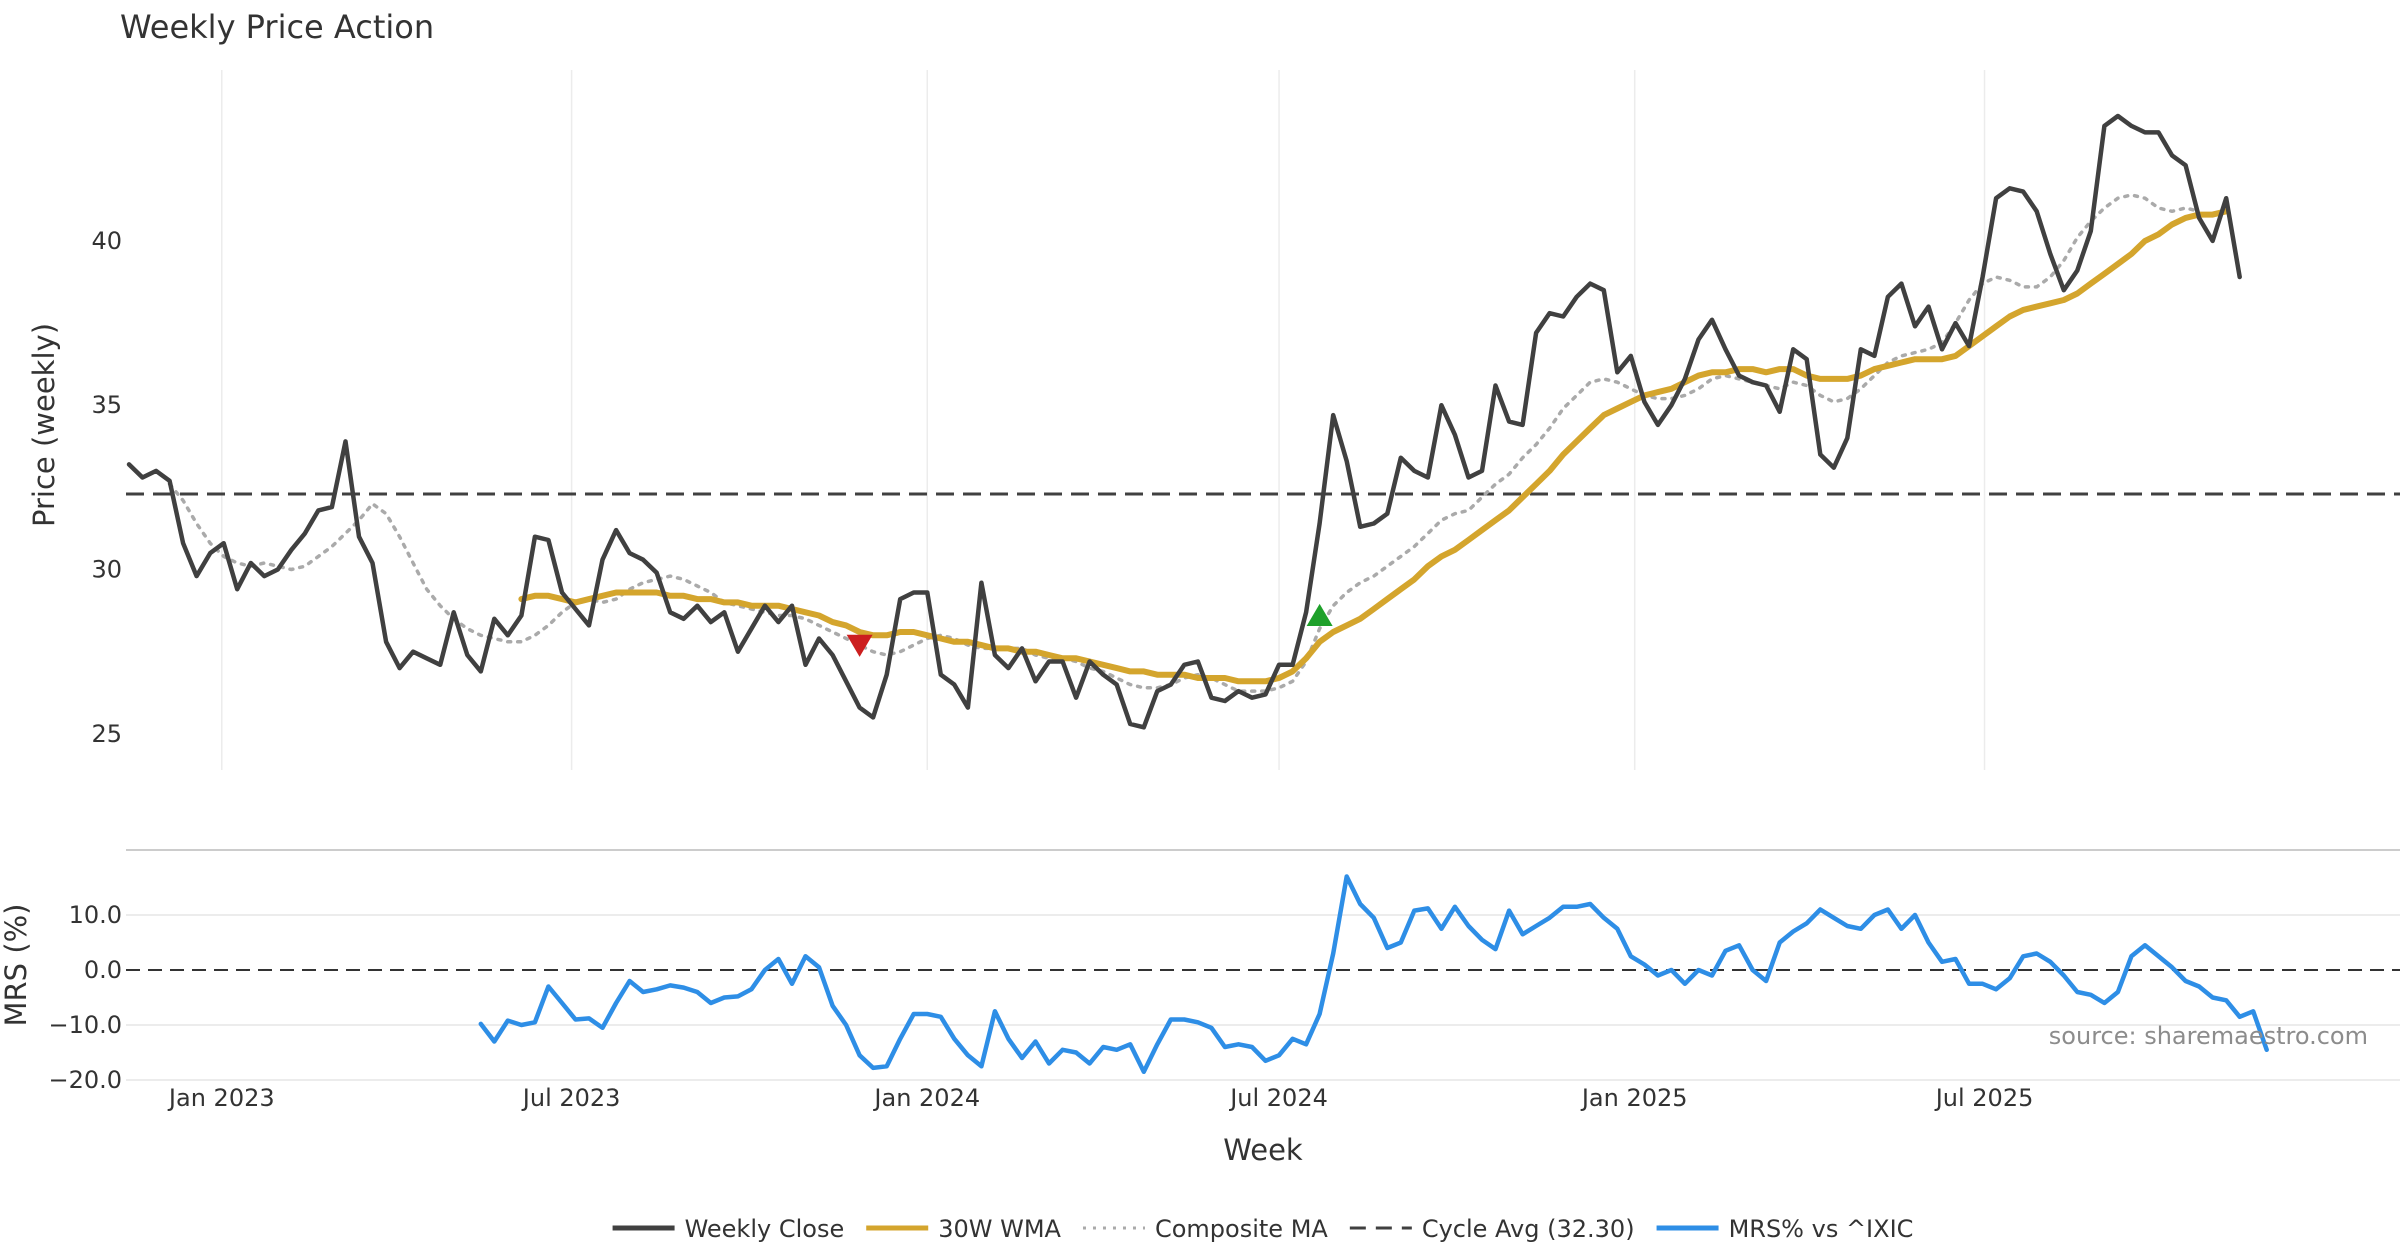 This screenshot has height=1260, width=2400. Describe the element at coordinates (1241, 1229) in the screenshot. I see `legend-label: Composite MA` at that location.